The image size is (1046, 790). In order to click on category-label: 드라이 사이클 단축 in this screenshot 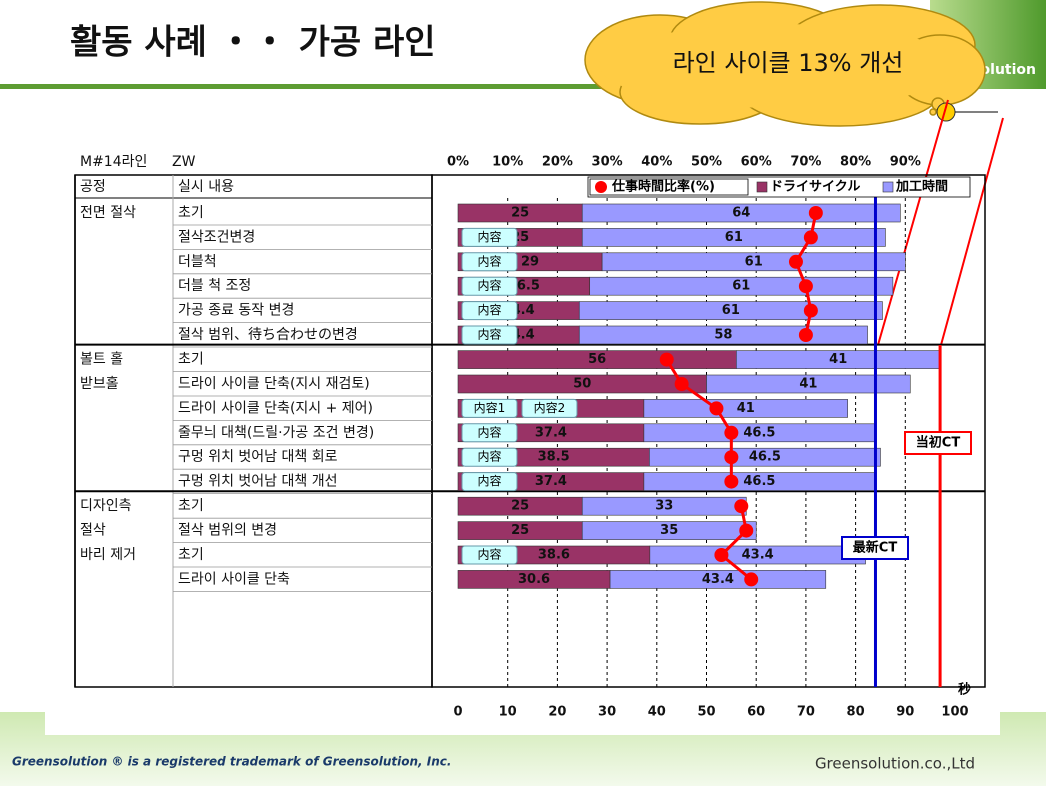, I will do `click(234, 579)`.